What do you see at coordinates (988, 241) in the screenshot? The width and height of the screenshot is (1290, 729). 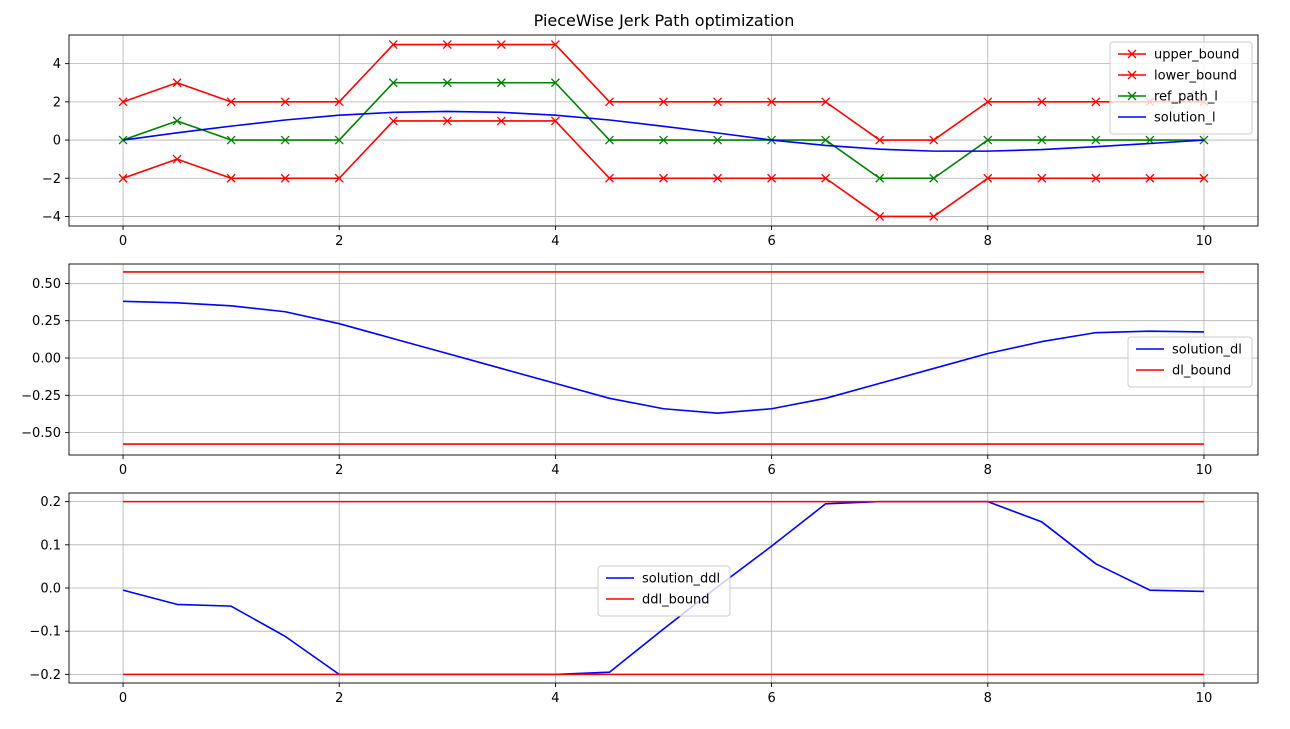 I see `x-tick-label: 8` at bounding box center [988, 241].